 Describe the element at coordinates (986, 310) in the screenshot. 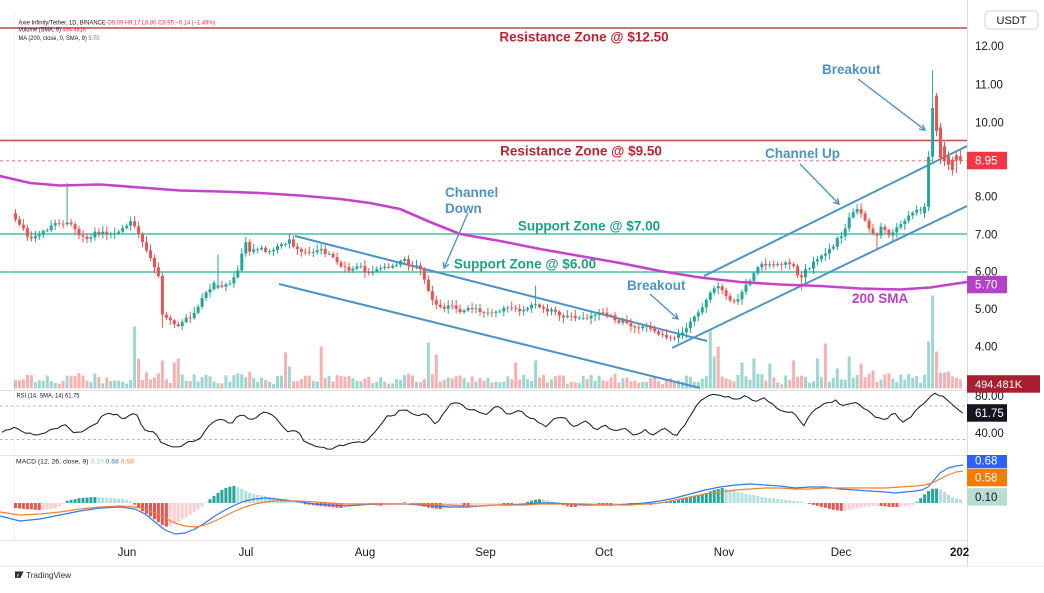

I see `svg-text: 5.00` at that location.